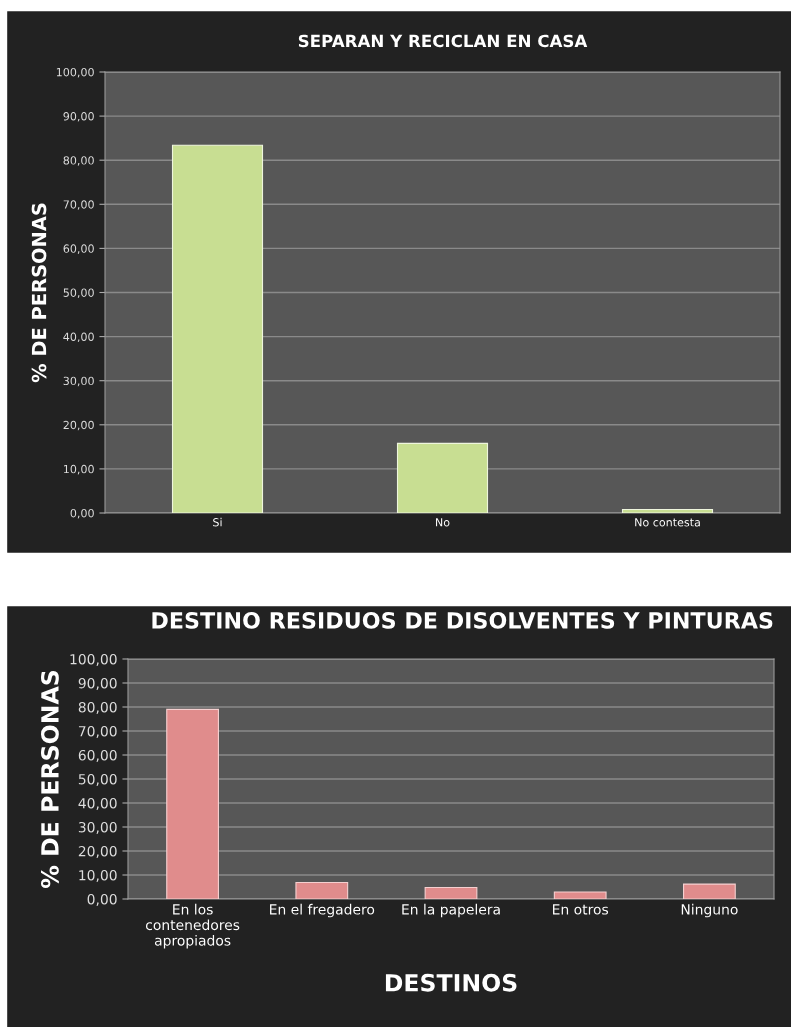  I want to click on x-tick-label: En otros, so click(581, 909).